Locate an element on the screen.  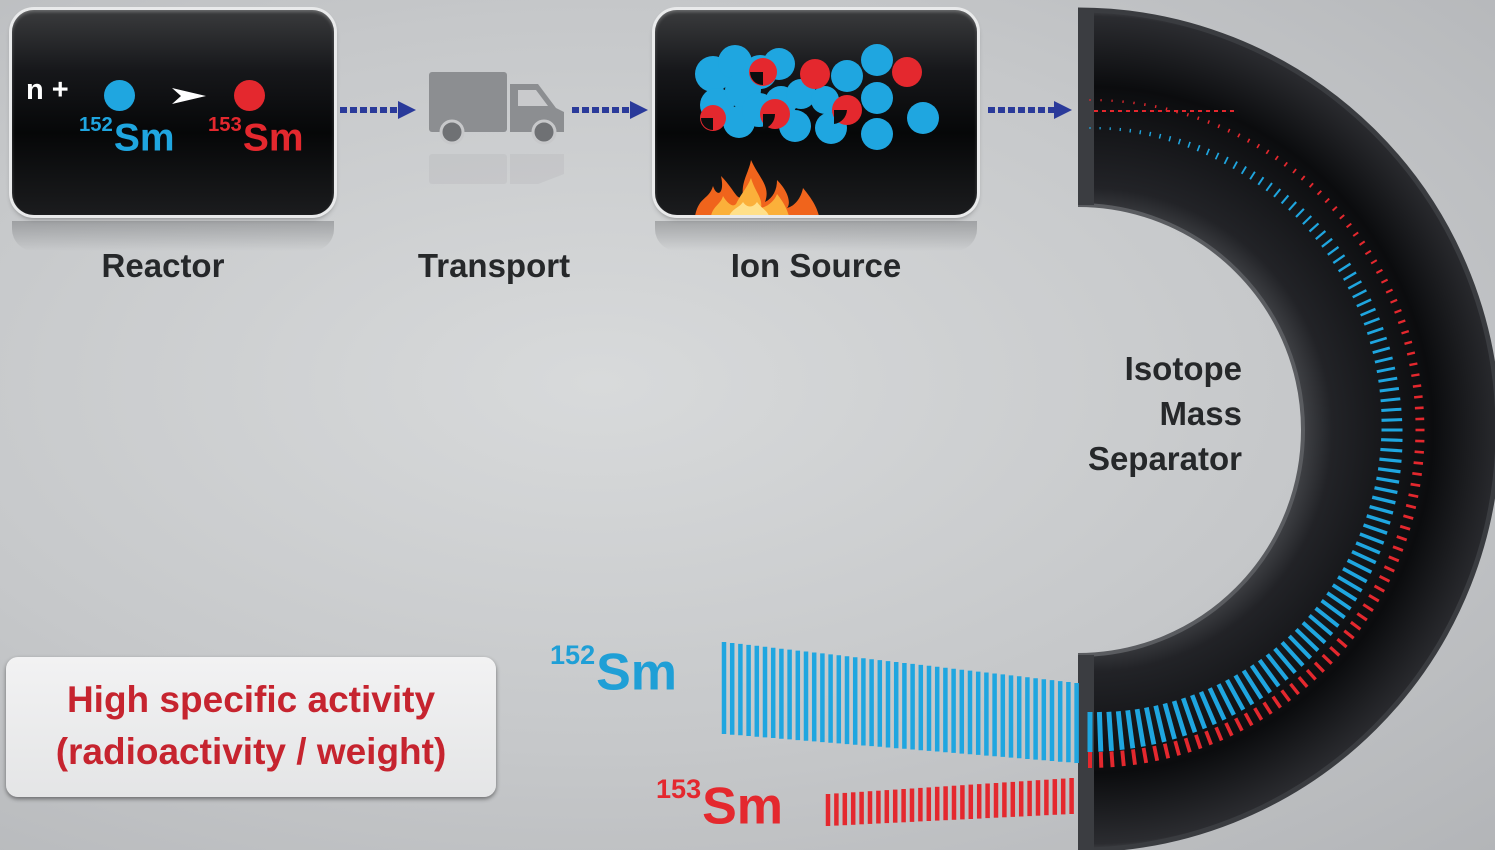
callout-line-1: High specific activity is located at coordinates (251, 699).